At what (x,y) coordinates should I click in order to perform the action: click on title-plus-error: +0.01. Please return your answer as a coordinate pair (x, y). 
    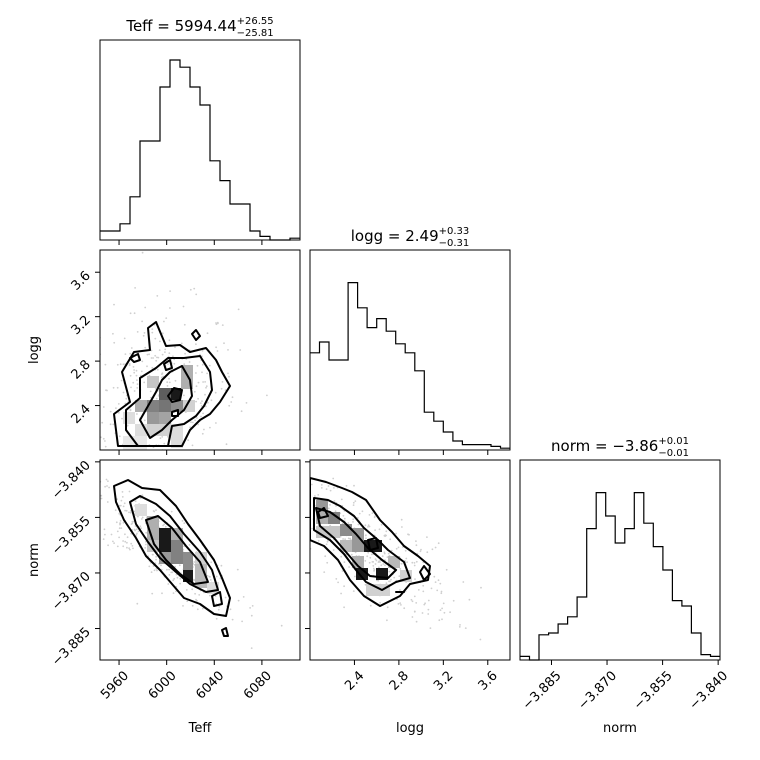
    Looking at the image, I should click on (673, 441).